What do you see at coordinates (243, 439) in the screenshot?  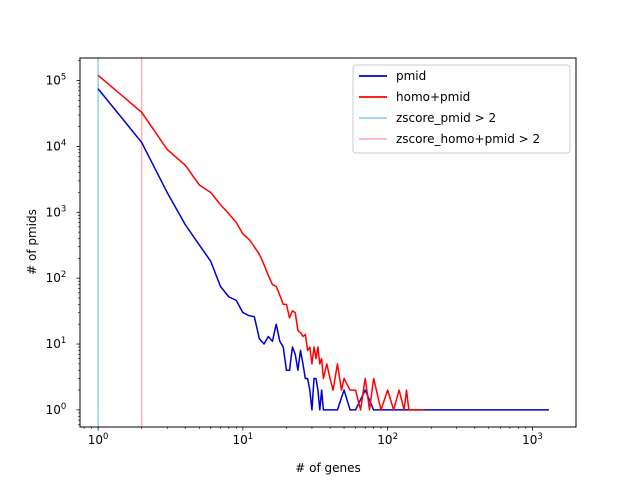 I see `x-tick-label-1: 101` at bounding box center [243, 439].